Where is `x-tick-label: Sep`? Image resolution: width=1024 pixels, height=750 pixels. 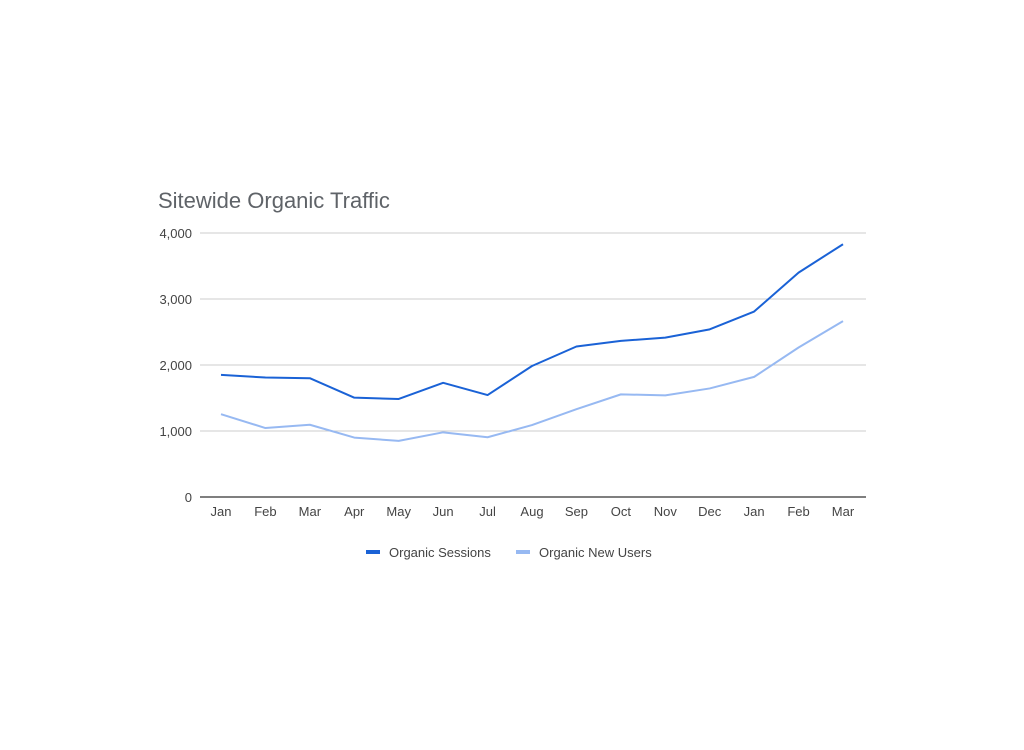 x-tick-label: Sep is located at coordinates (576, 511).